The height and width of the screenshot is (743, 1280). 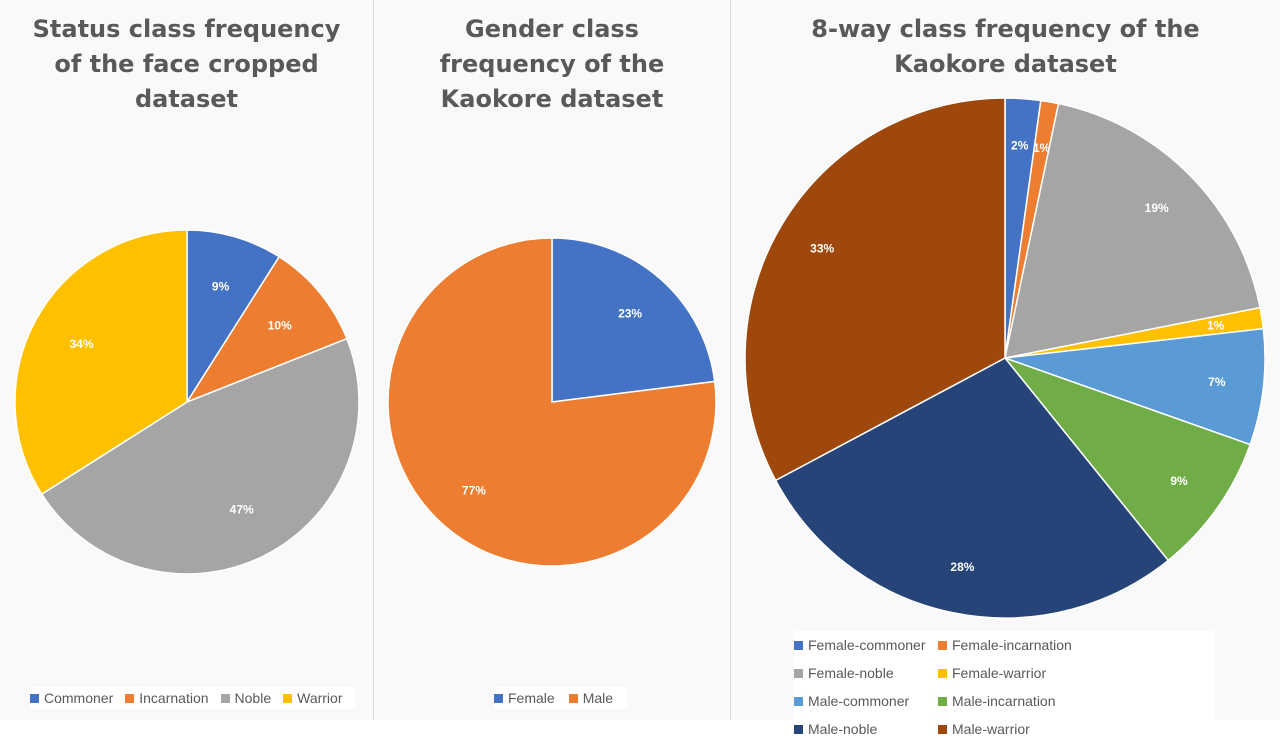 I want to click on gender-pie-chart: 23% 77%, so click(x=552, y=402).